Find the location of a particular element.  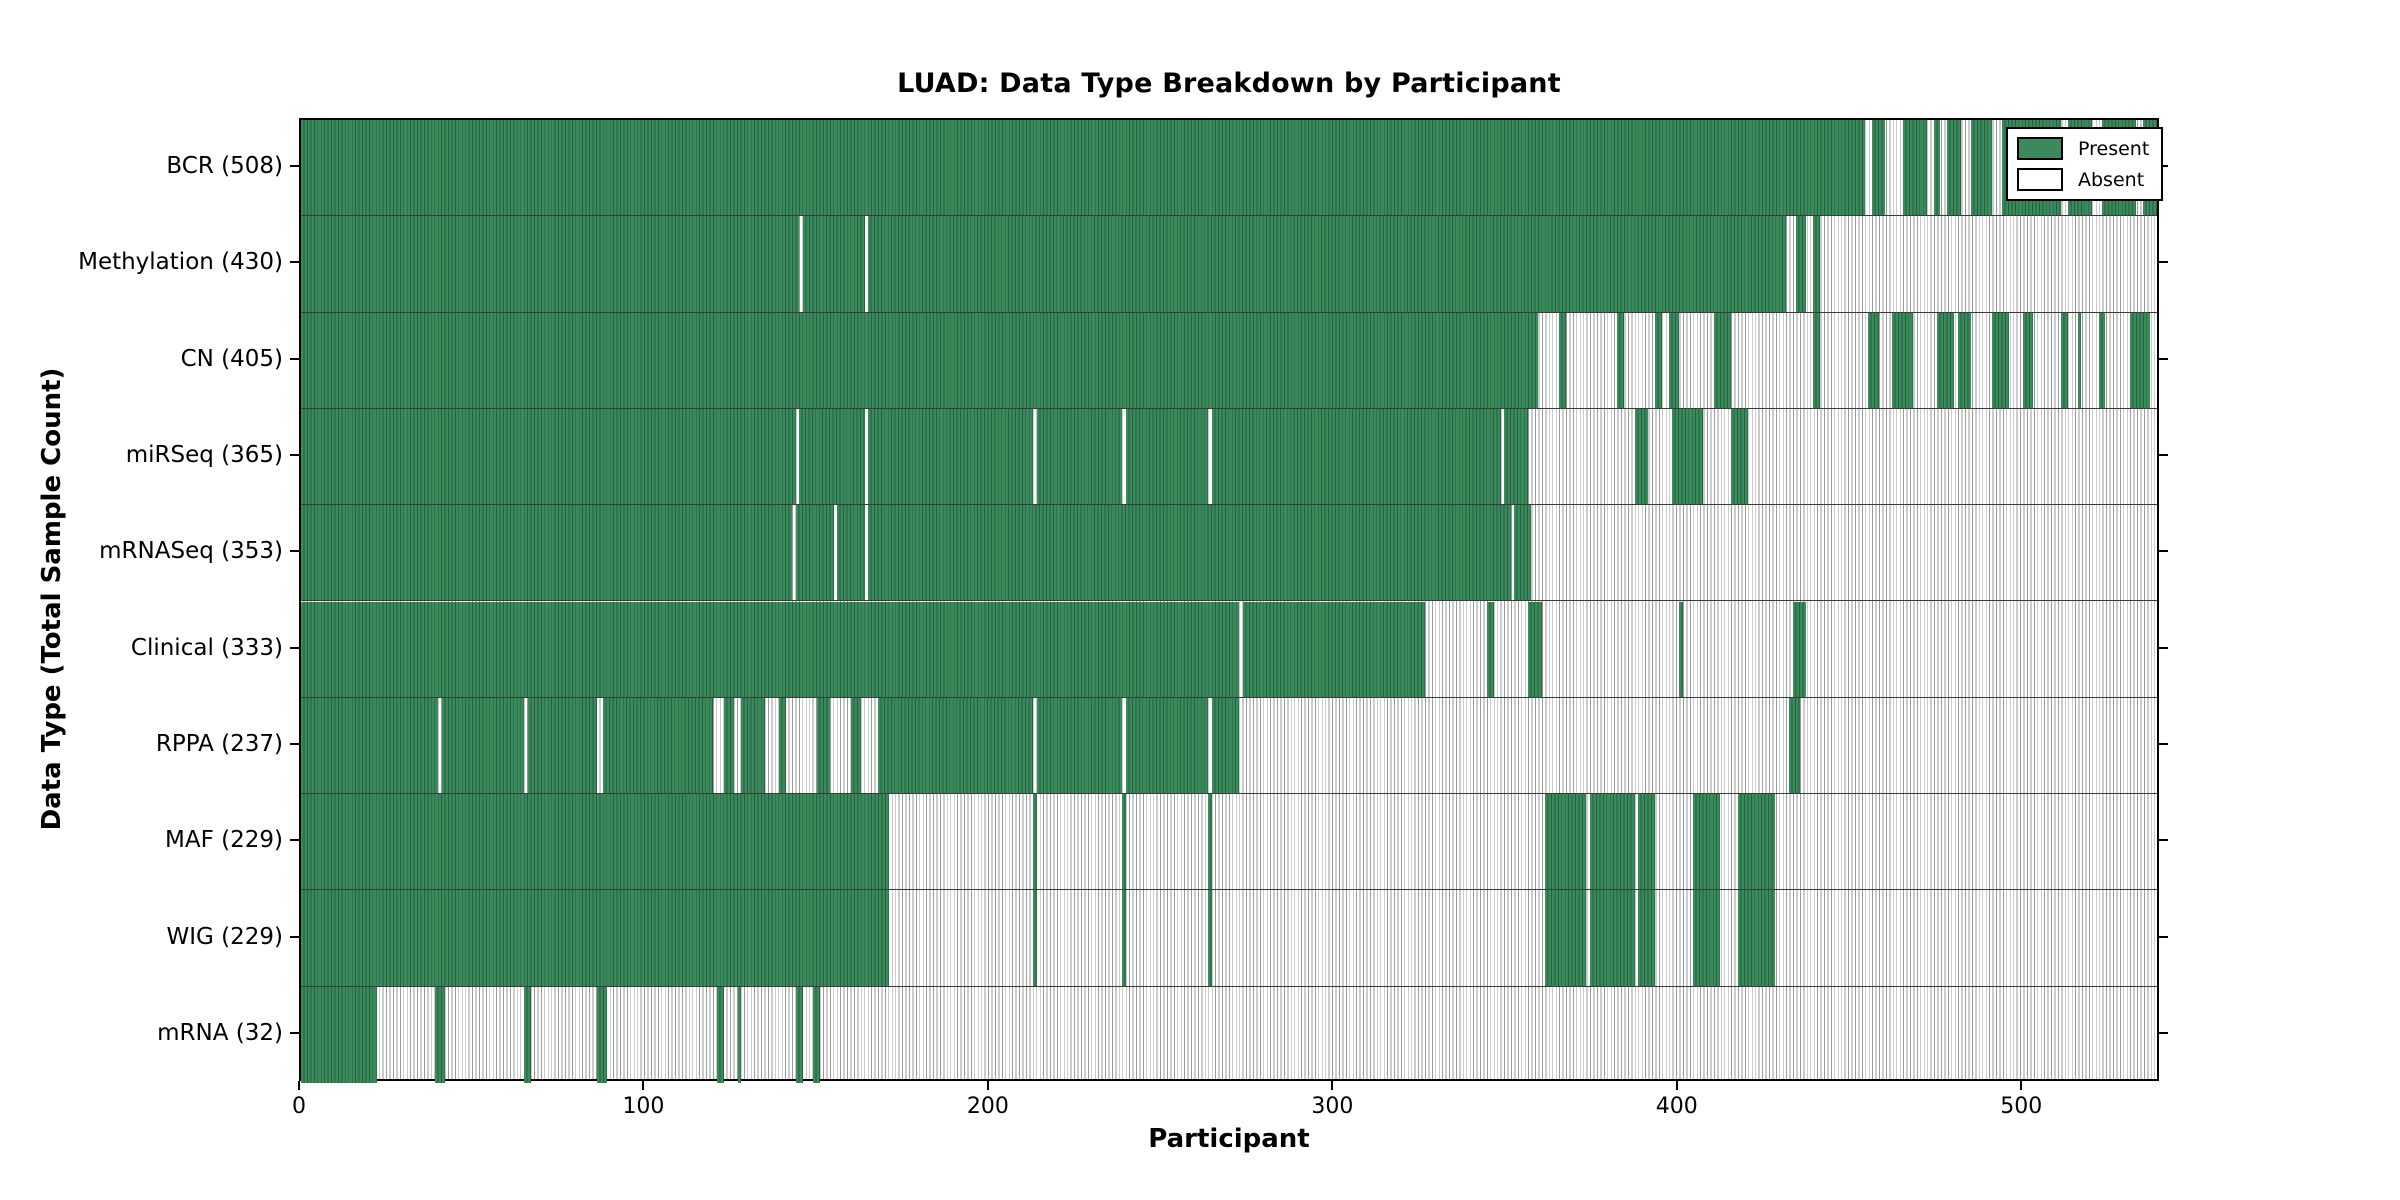

x-tick-label: 0 is located at coordinates (299, 1106).